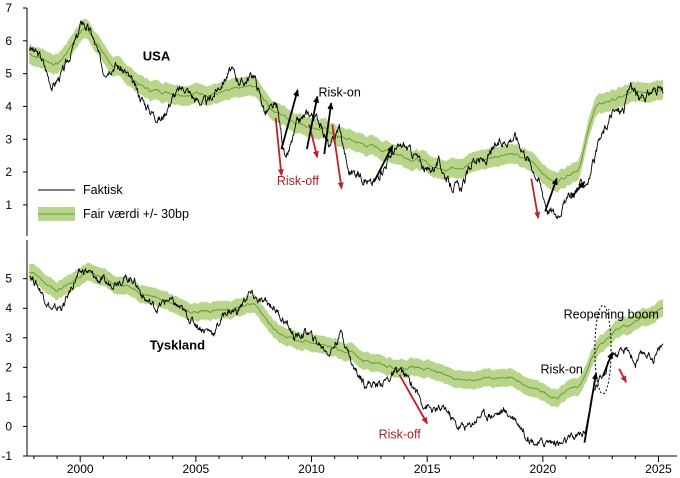 The width and height of the screenshot is (680, 478). Describe the element at coordinates (603, 349) in the screenshot. I see `reopening-ellipse` at that location.